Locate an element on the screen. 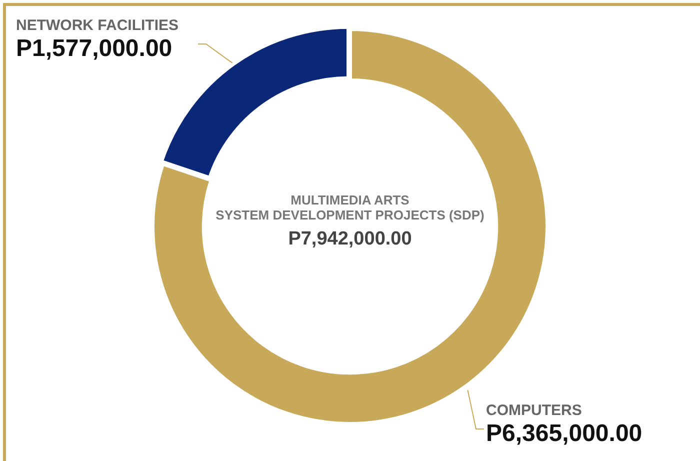 The image size is (700, 461). slice-label: COMPUTERS is located at coordinates (534, 410).